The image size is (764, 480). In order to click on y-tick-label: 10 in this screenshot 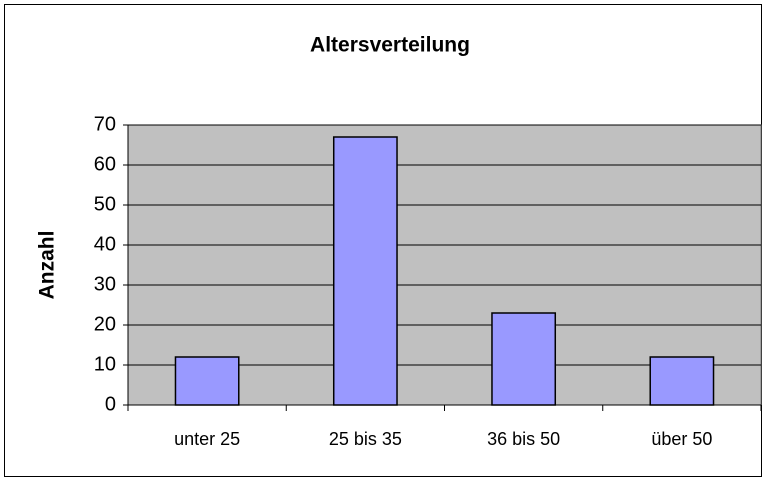, I will do `click(105, 364)`.